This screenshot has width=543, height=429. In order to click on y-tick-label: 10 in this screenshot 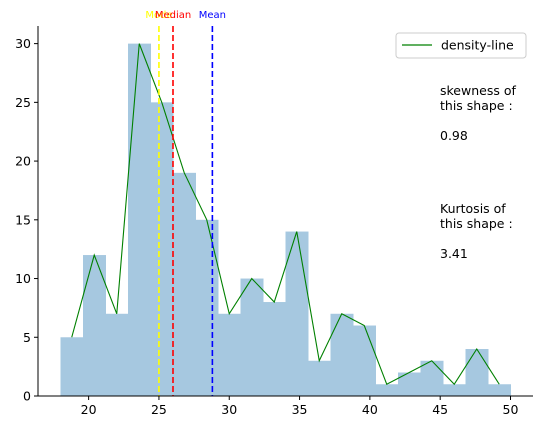, I will do `click(23, 278)`.